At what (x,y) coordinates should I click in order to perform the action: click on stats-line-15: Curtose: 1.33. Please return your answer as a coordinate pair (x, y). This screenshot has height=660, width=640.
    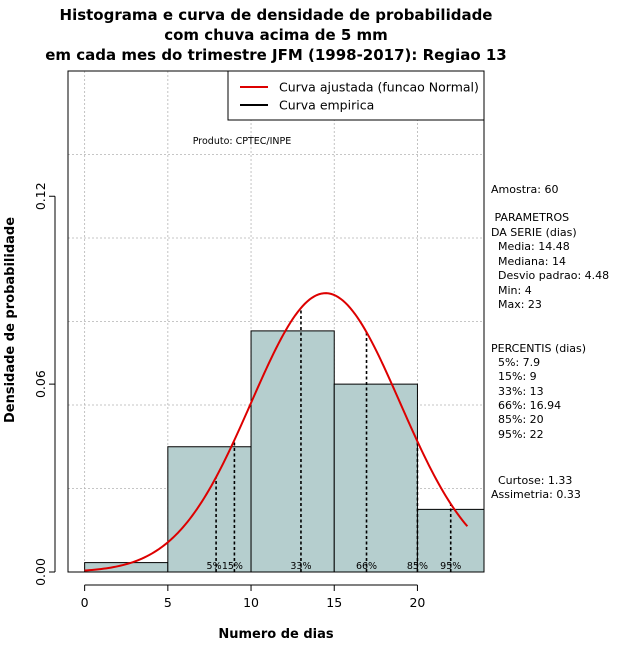
    Looking at the image, I should click on (531, 480).